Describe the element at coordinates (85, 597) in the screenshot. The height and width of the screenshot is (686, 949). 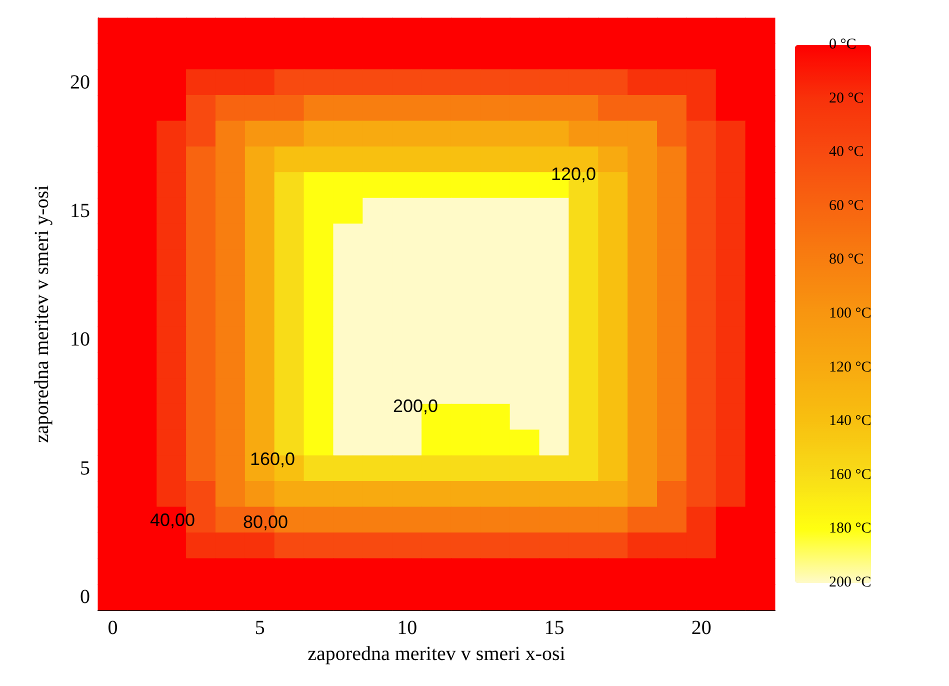
I see `y-tick-label: 0` at that location.